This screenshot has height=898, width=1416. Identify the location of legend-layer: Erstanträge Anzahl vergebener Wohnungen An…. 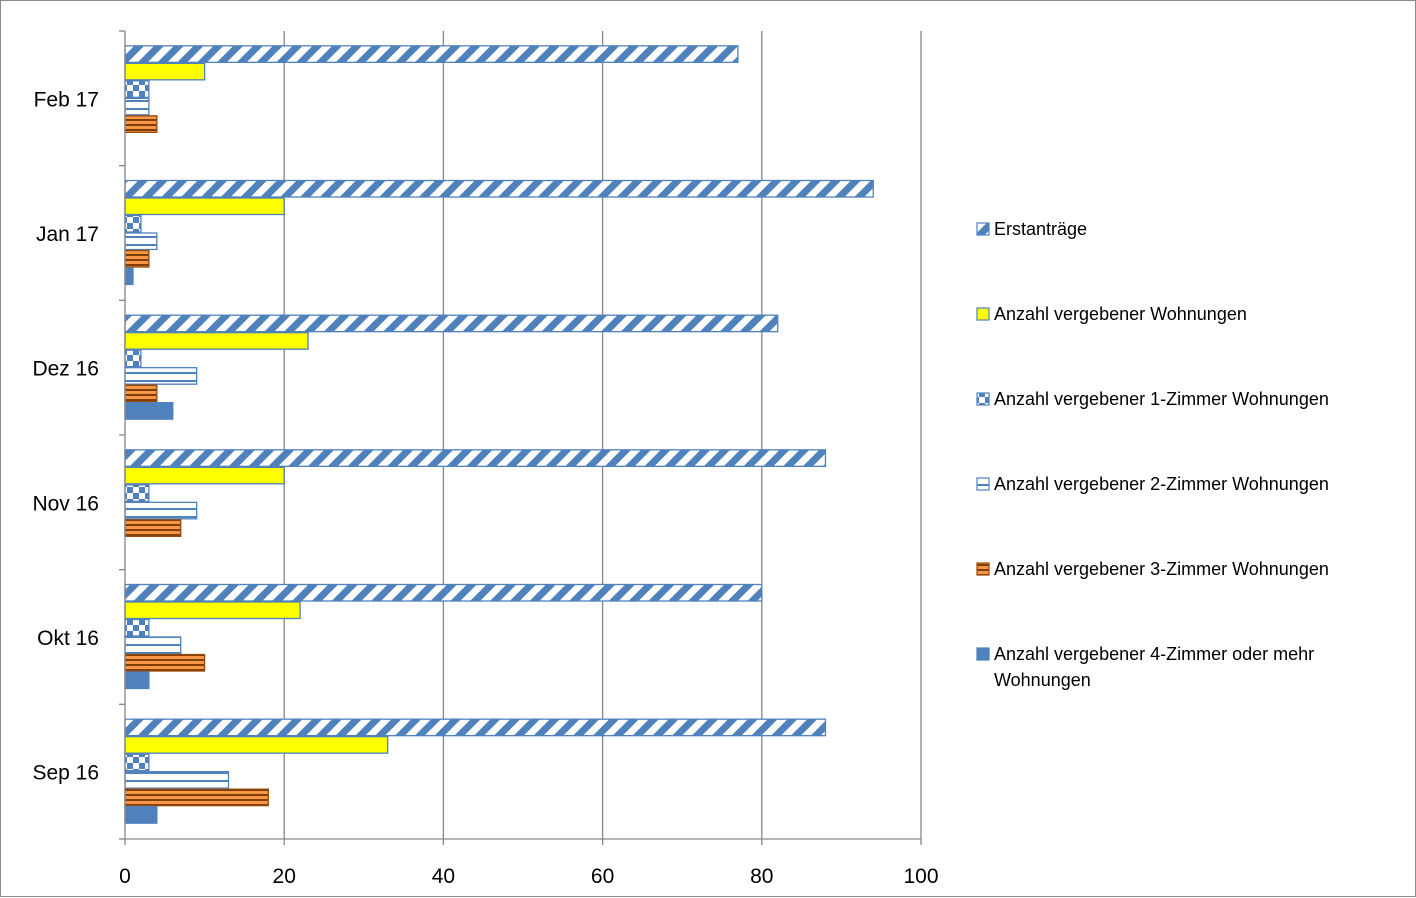
(1152, 454).